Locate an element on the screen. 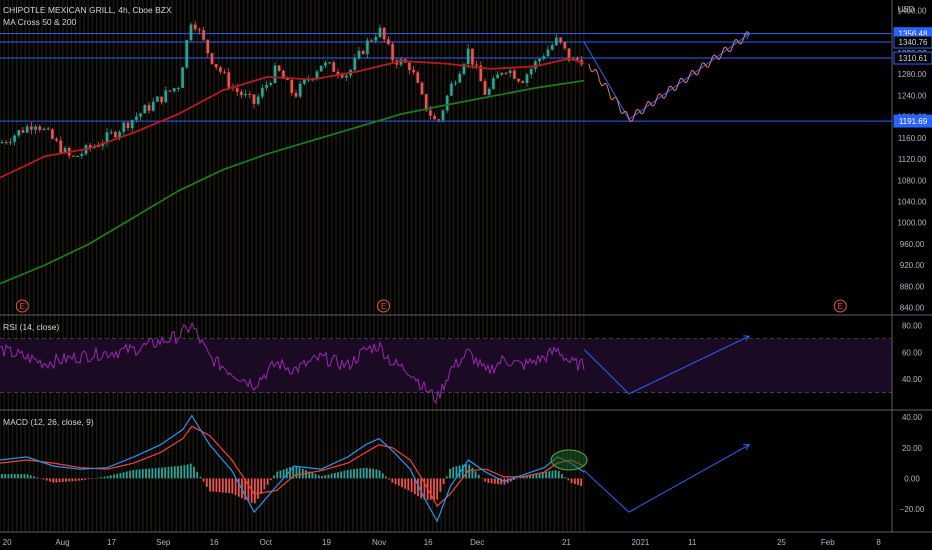 This screenshot has width=932, height=550. macd-legend: MACD (12, 26, close, 9) is located at coordinates (48, 422).